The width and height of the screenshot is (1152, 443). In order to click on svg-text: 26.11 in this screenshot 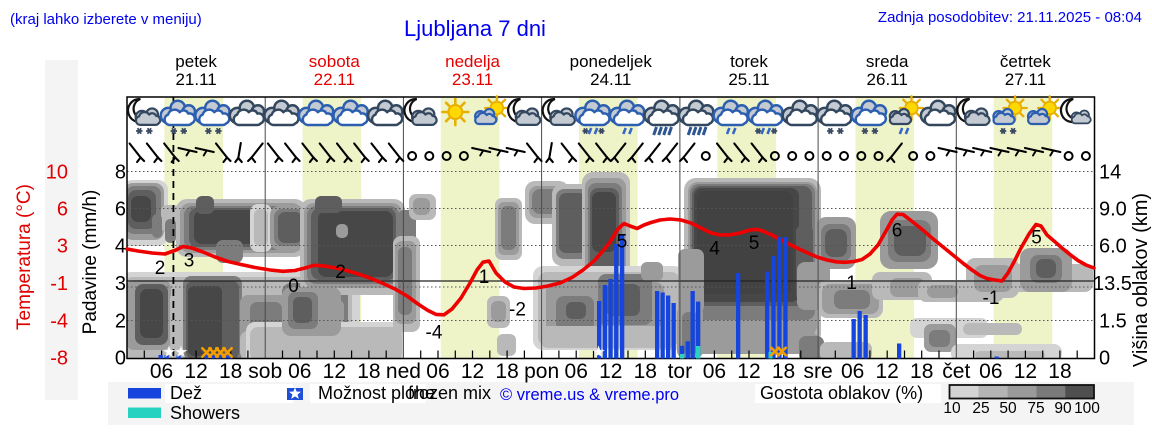, I will do `click(887, 79)`.